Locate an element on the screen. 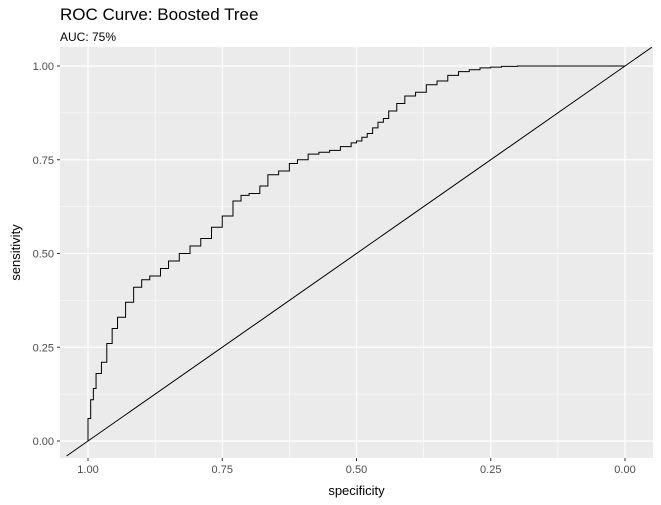 The height and width of the screenshot is (505, 661). y-tick-label: 1.00 is located at coordinates (43, 67).